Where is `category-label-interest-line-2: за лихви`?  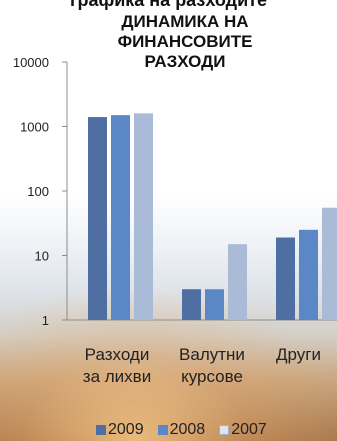 category-label-interest-line-2: за лихви is located at coordinates (117, 376).